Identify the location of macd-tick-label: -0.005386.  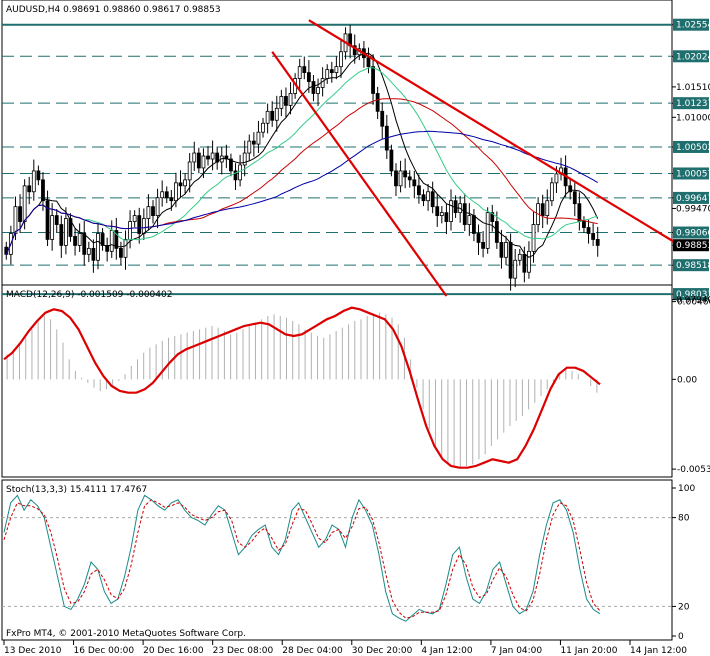
(693, 470).